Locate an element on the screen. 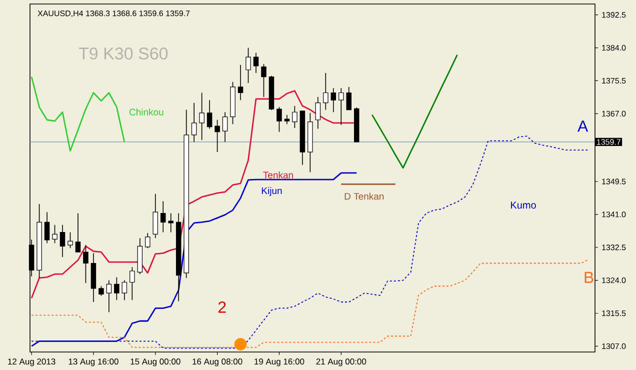 The image size is (636, 370). ref-line-label: 1359.7 is located at coordinates (608, 142).